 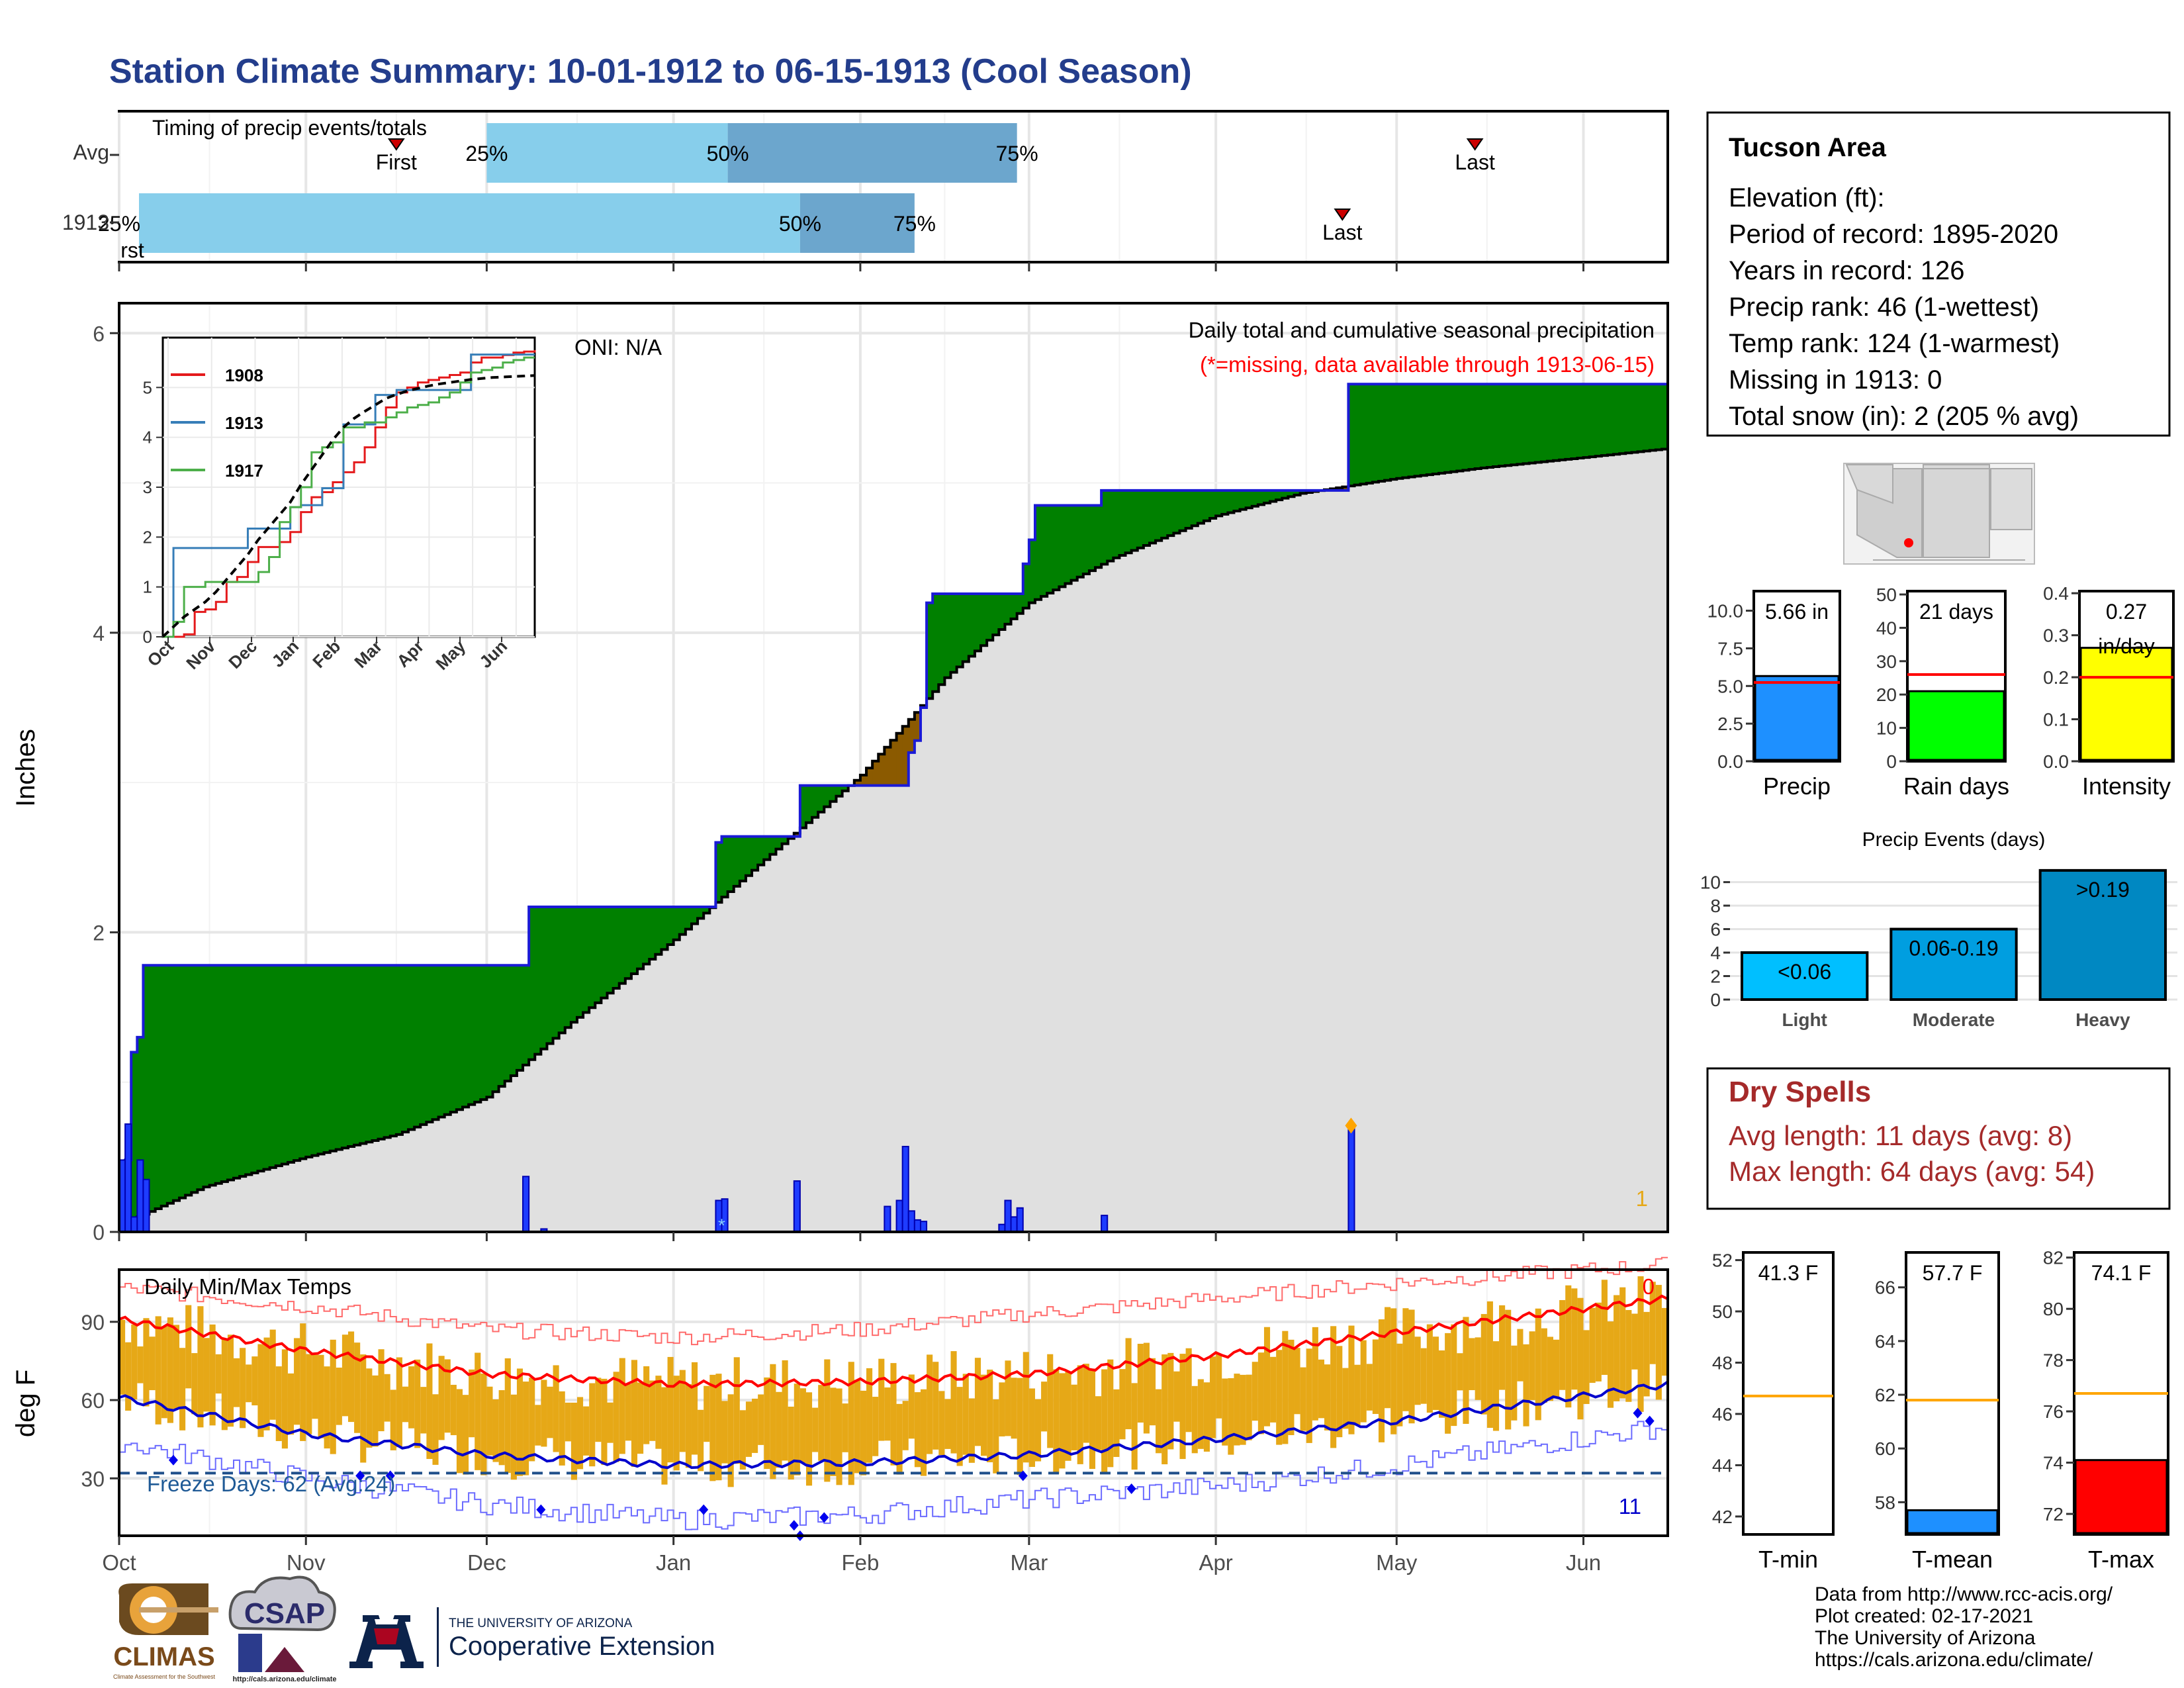 What do you see at coordinates (1835, 380) in the screenshot?
I see `station-info-line: Missing in 1913: 0` at bounding box center [1835, 380].